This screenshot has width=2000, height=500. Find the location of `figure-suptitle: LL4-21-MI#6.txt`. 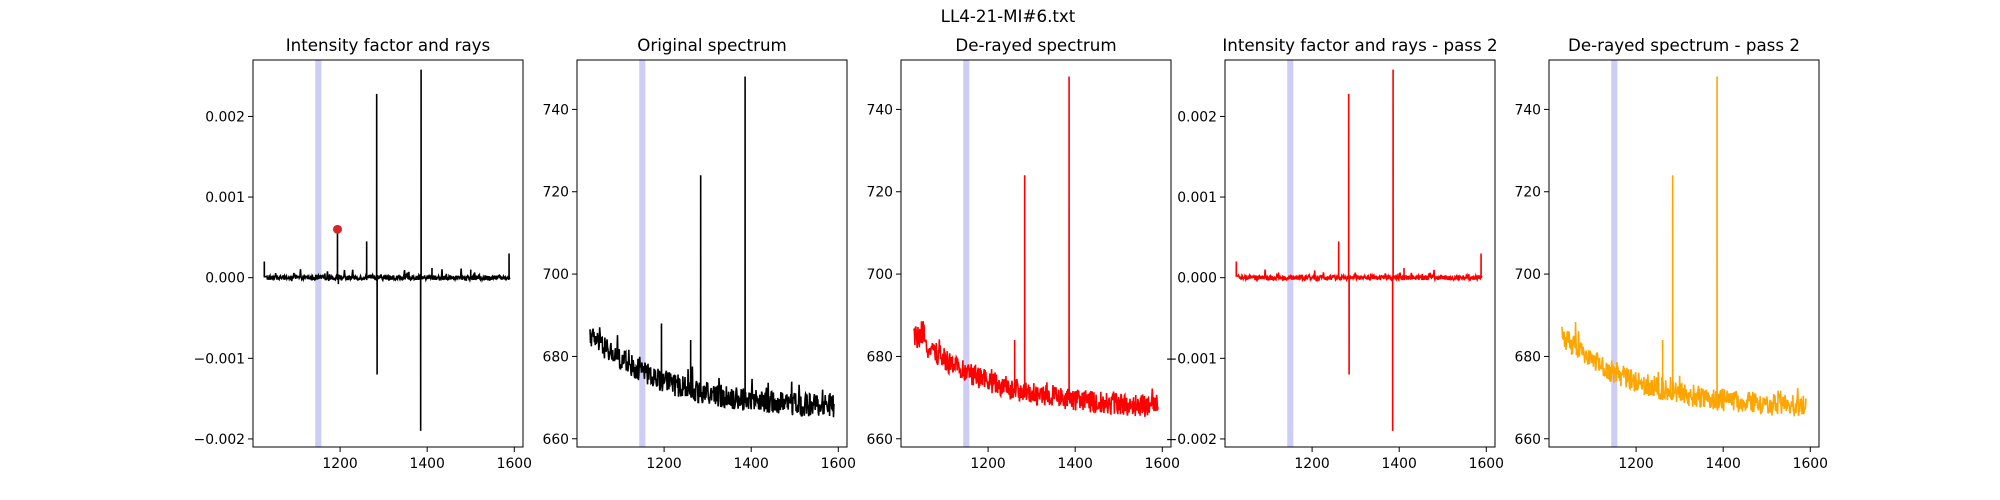

figure-suptitle: LL4-21-MI#6.txt is located at coordinates (1008, 16).